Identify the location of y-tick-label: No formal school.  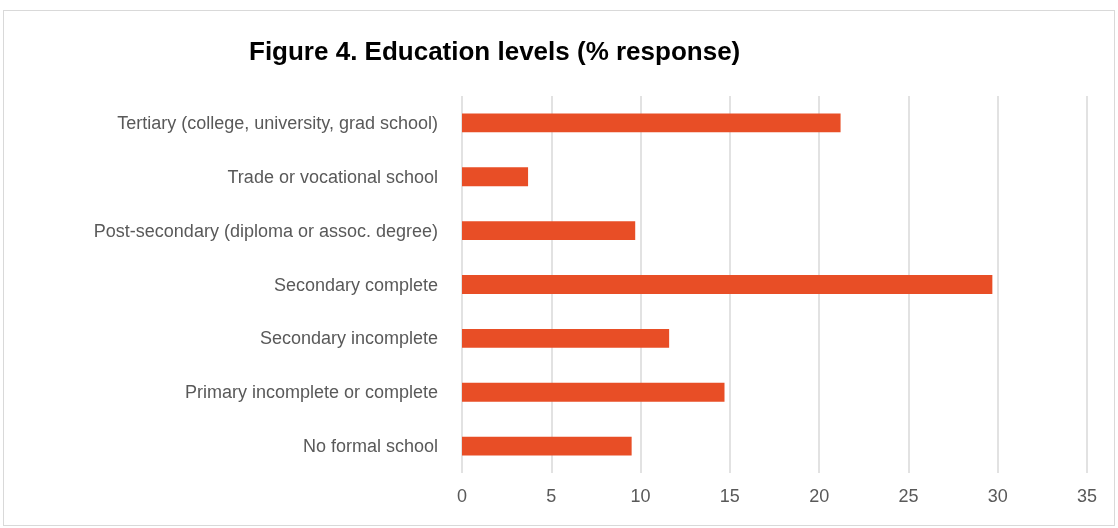
(370, 446).